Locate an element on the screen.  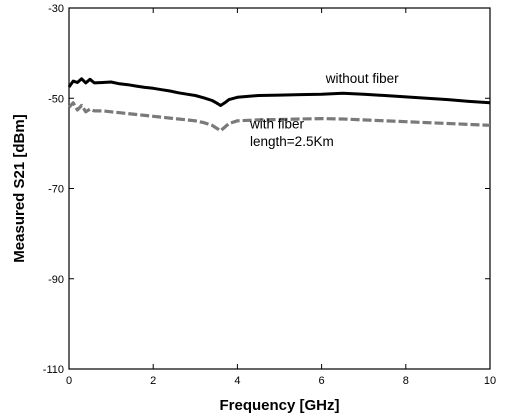
series-layer is located at coordinates (279, 105).